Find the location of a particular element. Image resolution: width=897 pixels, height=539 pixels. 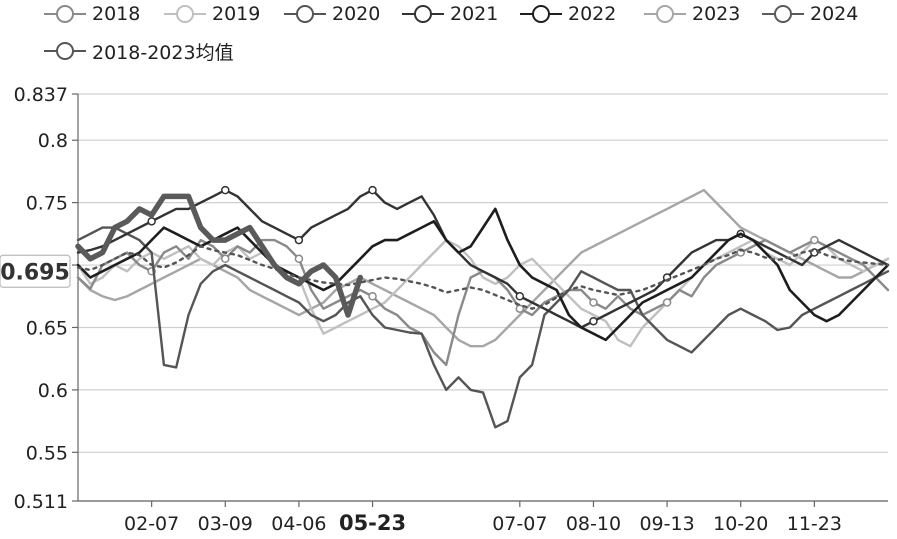

y-highlight-box is located at coordinates (35, 271).